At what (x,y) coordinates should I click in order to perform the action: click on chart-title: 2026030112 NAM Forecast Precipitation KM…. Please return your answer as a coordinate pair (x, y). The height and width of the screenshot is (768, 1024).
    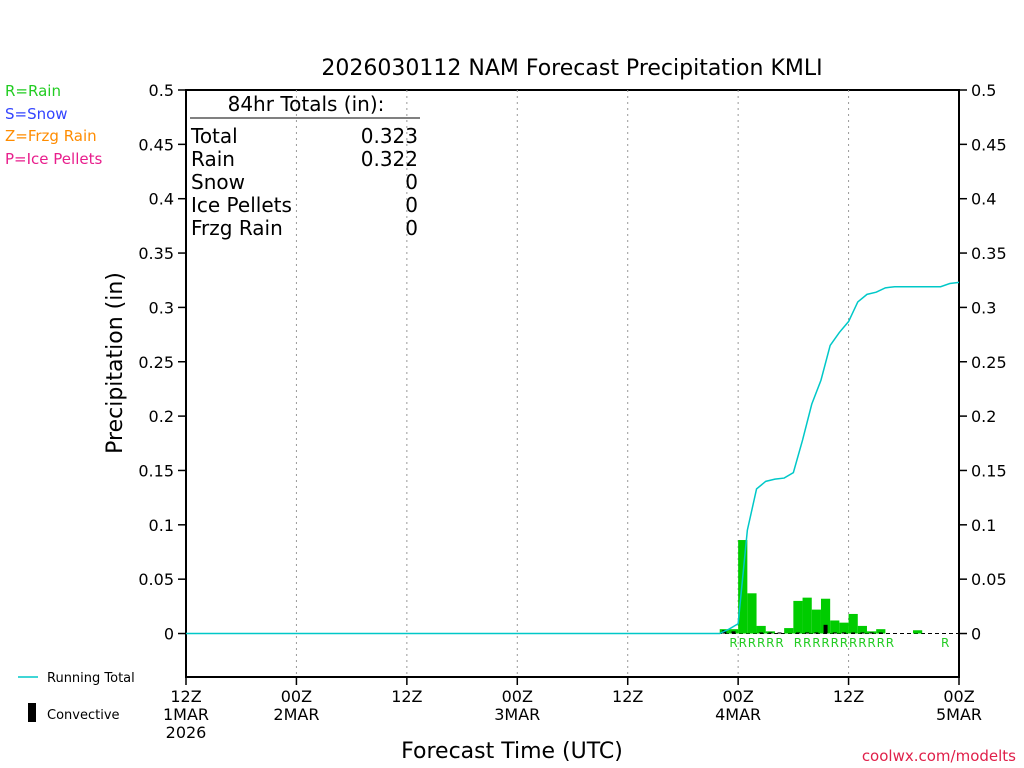
    Looking at the image, I should click on (571, 68).